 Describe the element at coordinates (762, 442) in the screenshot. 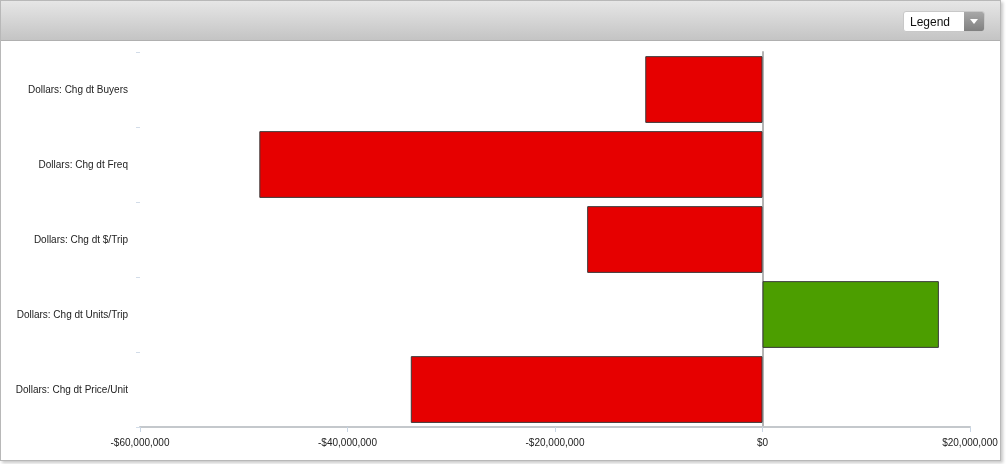

I see `x-tick-label: $0` at that location.